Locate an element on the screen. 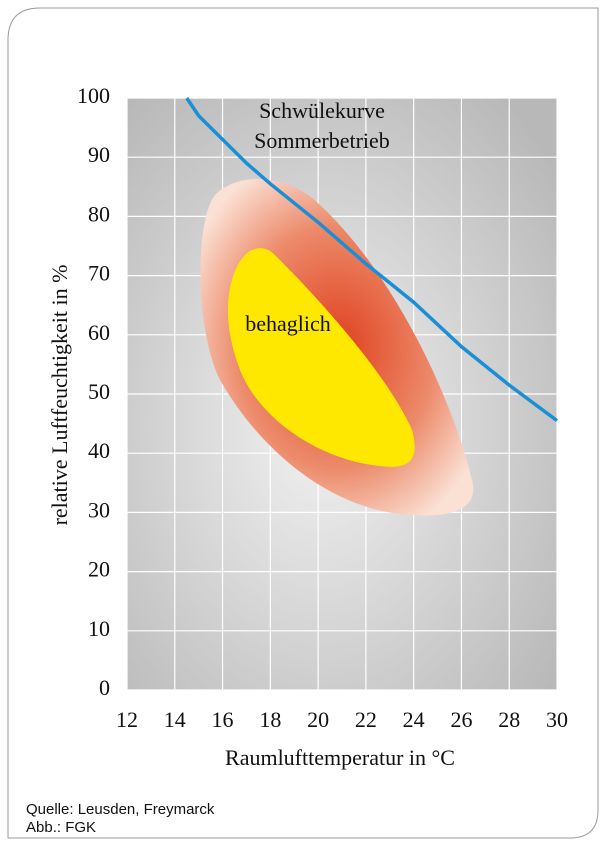  x-tick-label: 20 is located at coordinates (318, 719).